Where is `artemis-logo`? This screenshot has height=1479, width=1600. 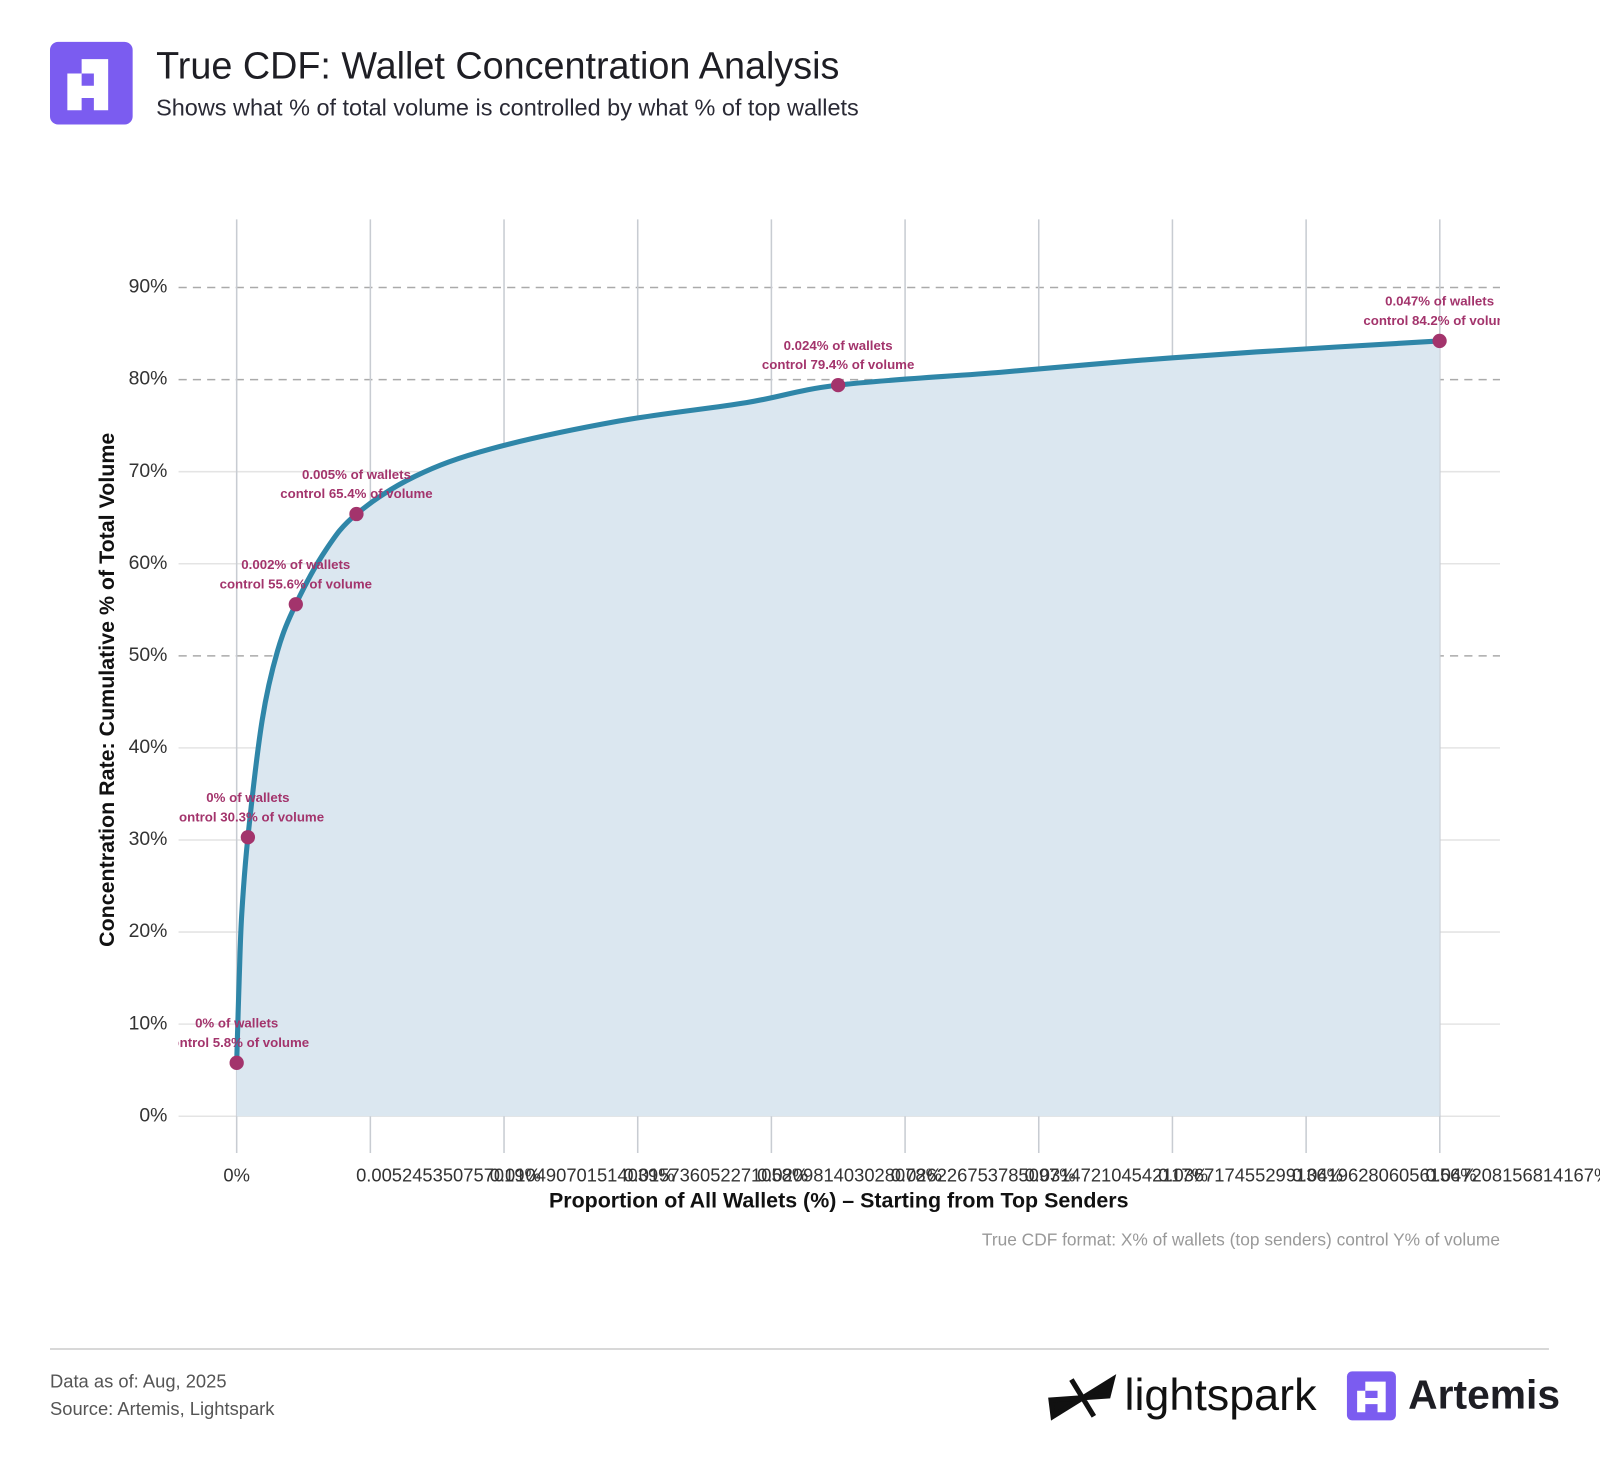
artemis-logo is located at coordinates (1371, 1396).